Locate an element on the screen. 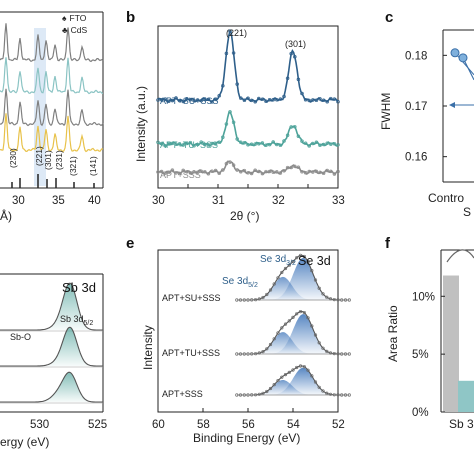  panel-a-xtick-30: 30 is located at coordinates (18, 201).